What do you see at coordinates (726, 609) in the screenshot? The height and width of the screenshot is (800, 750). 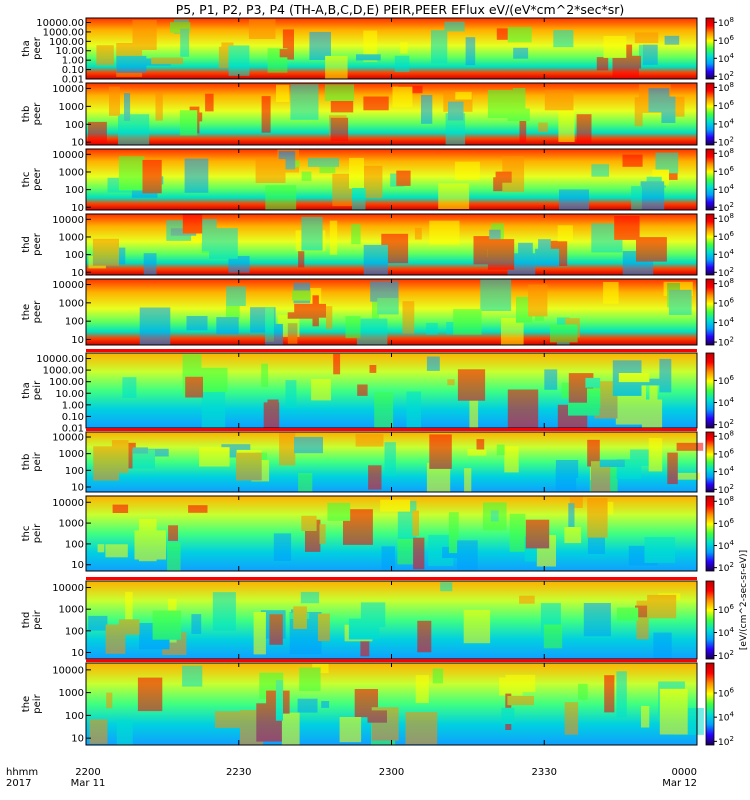 I see `colorbar-tick-label: 10⁶` at bounding box center [726, 609].